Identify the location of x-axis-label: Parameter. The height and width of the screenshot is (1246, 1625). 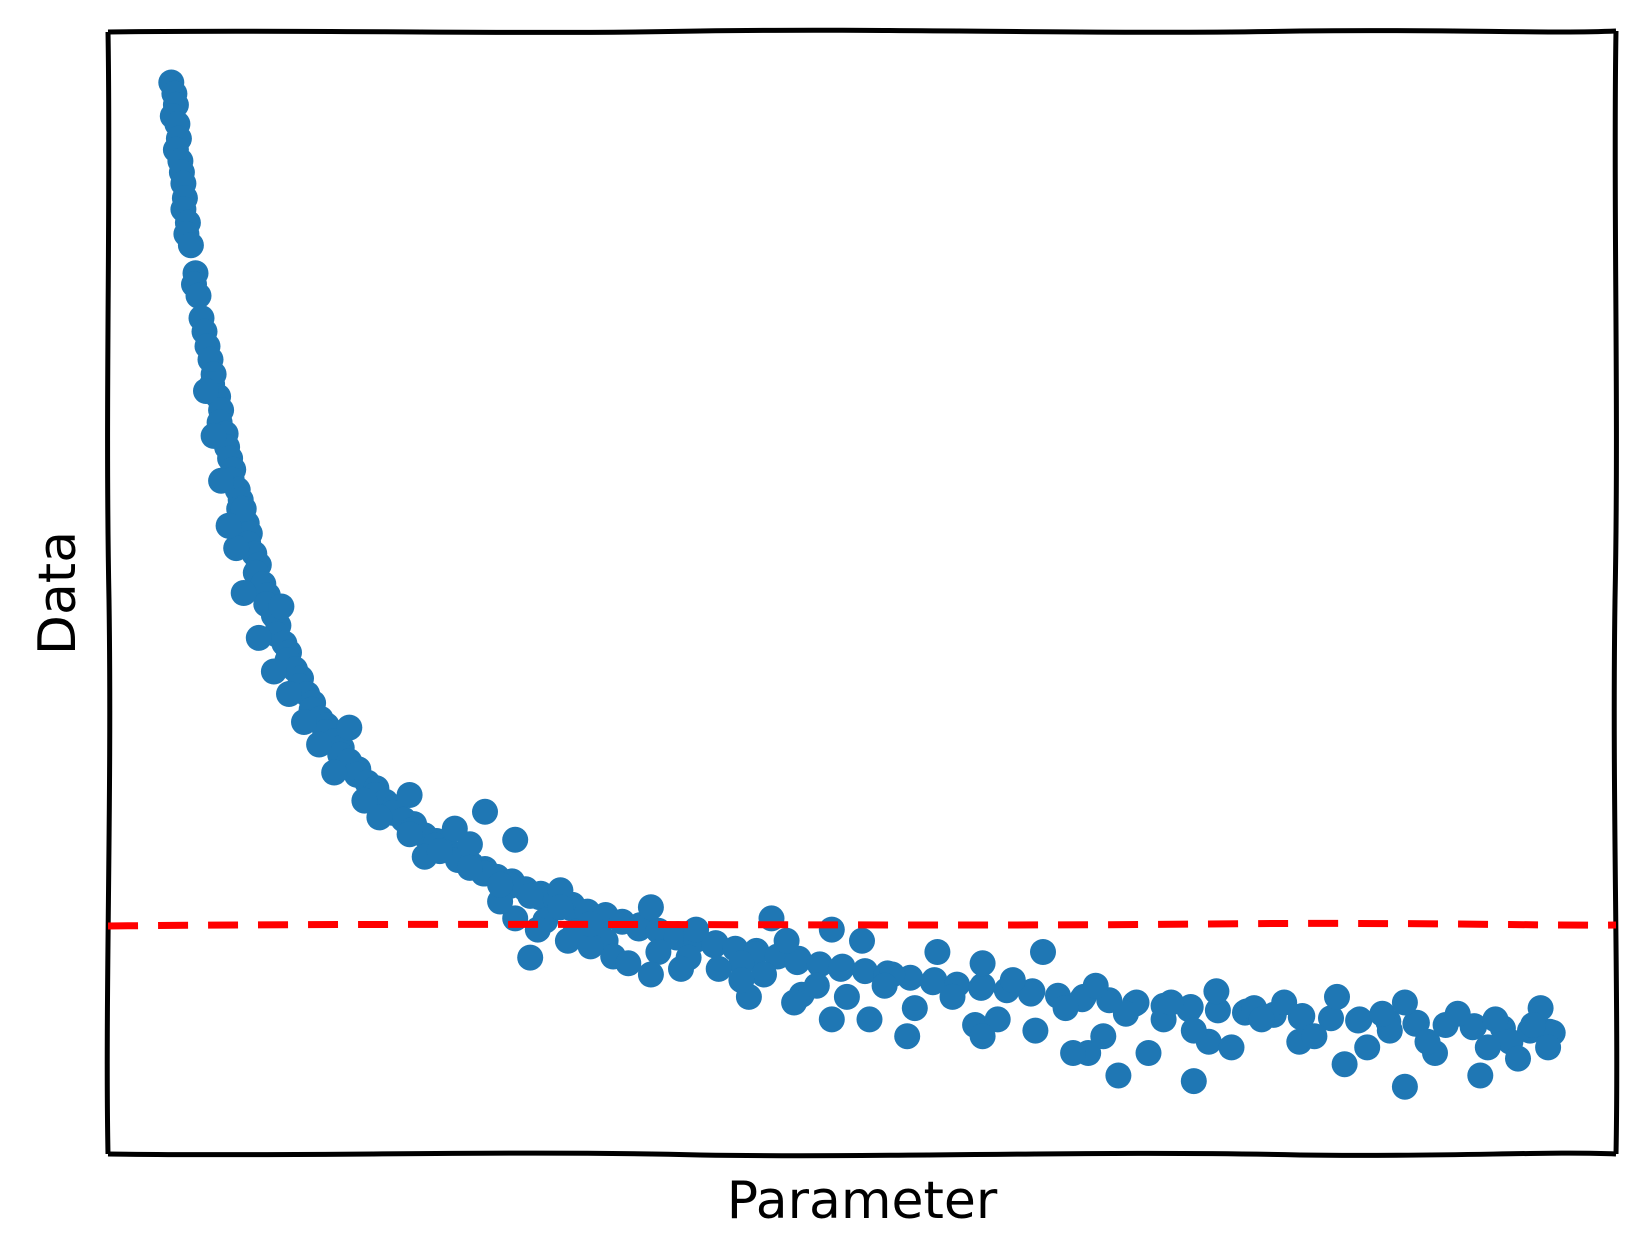
(862, 1201).